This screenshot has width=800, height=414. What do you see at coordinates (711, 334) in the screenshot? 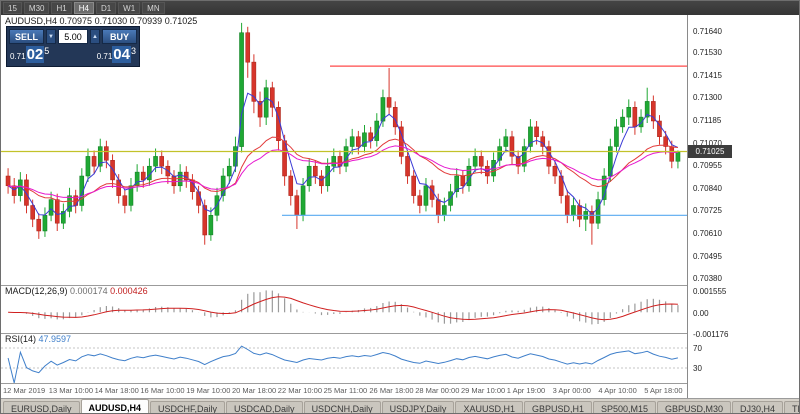
I see `macd-axis-label: -0.001176` at bounding box center [711, 334].